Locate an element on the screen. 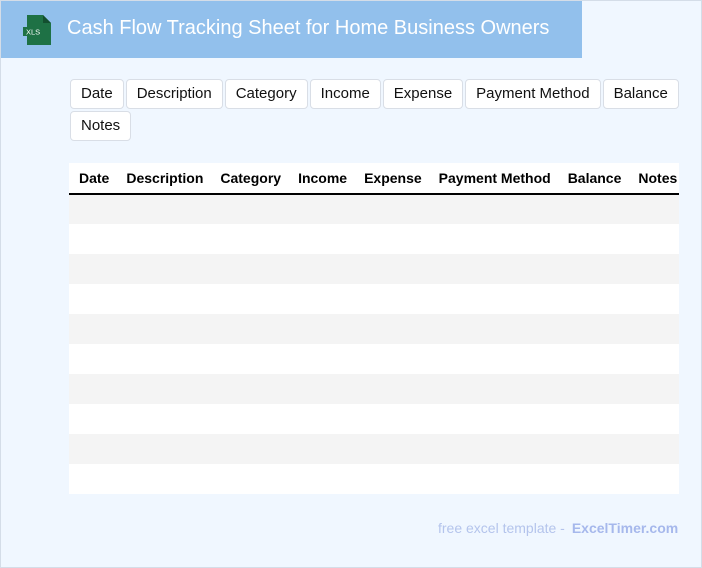 The image size is (702, 568). brand-link: ExcelTimer.com is located at coordinates (625, 528).